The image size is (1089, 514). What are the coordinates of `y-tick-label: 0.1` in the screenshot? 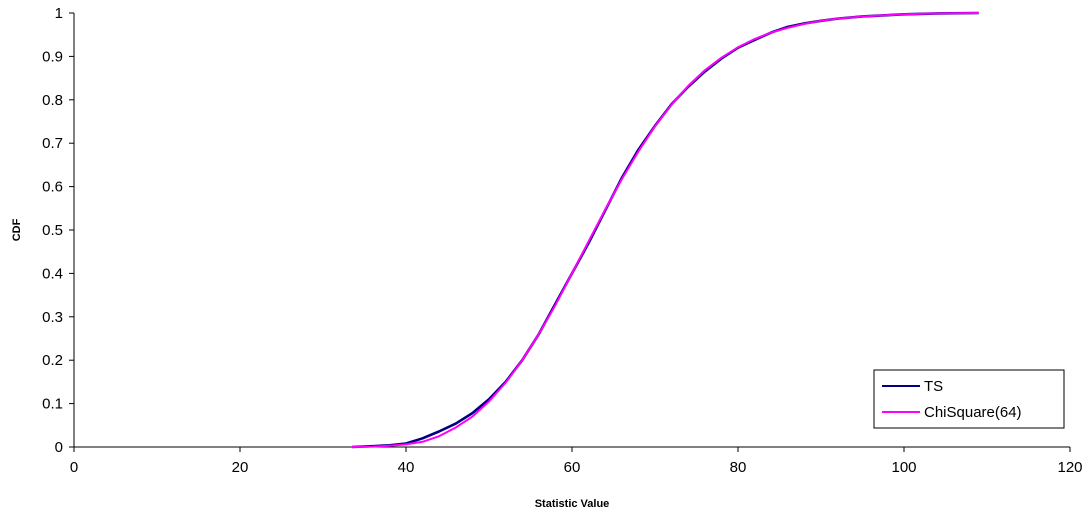 It's located at (52, 404).